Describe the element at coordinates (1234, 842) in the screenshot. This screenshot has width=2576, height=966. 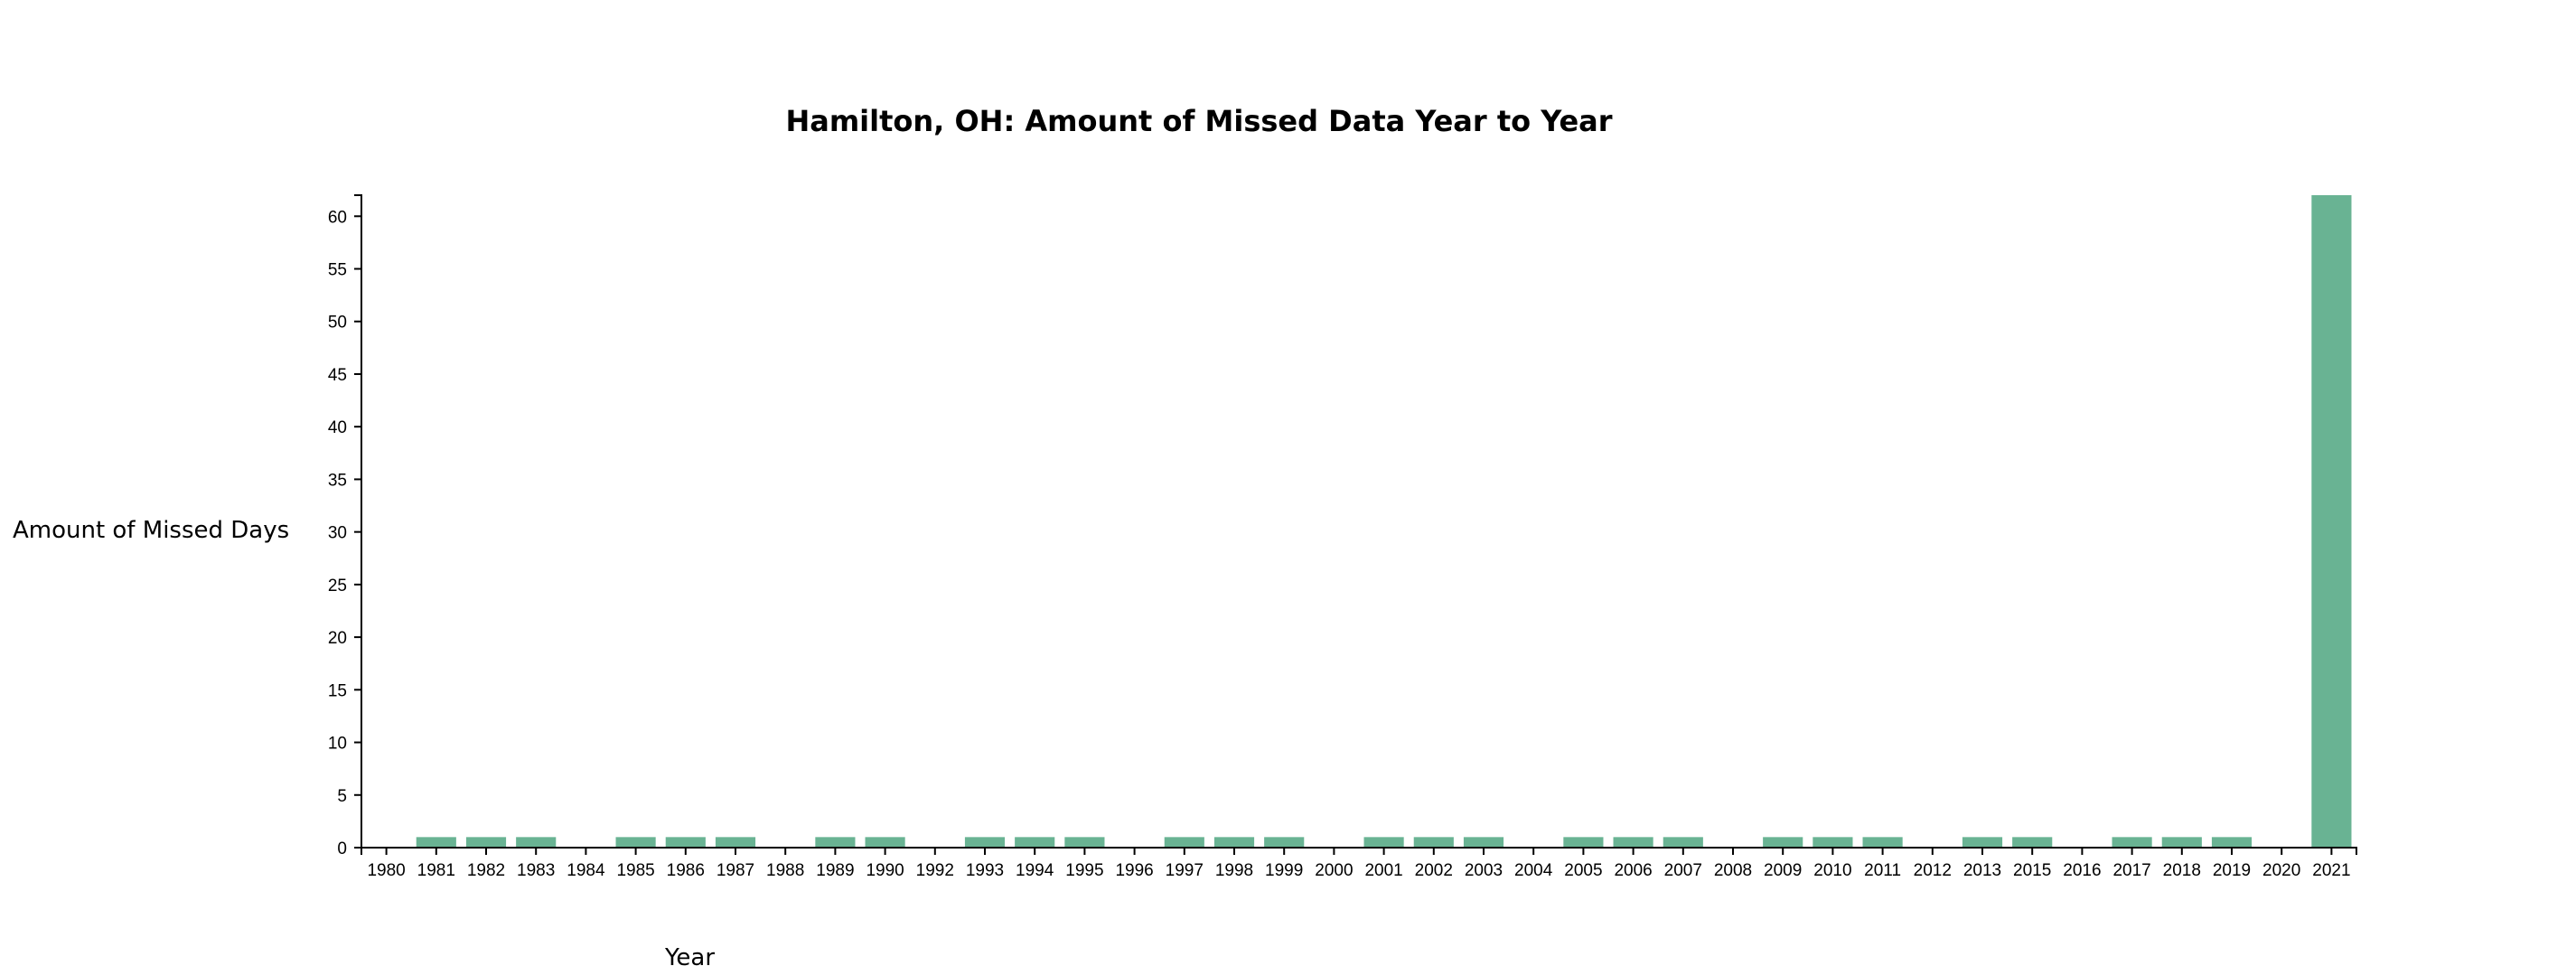
I see `bar-1998` at that location.